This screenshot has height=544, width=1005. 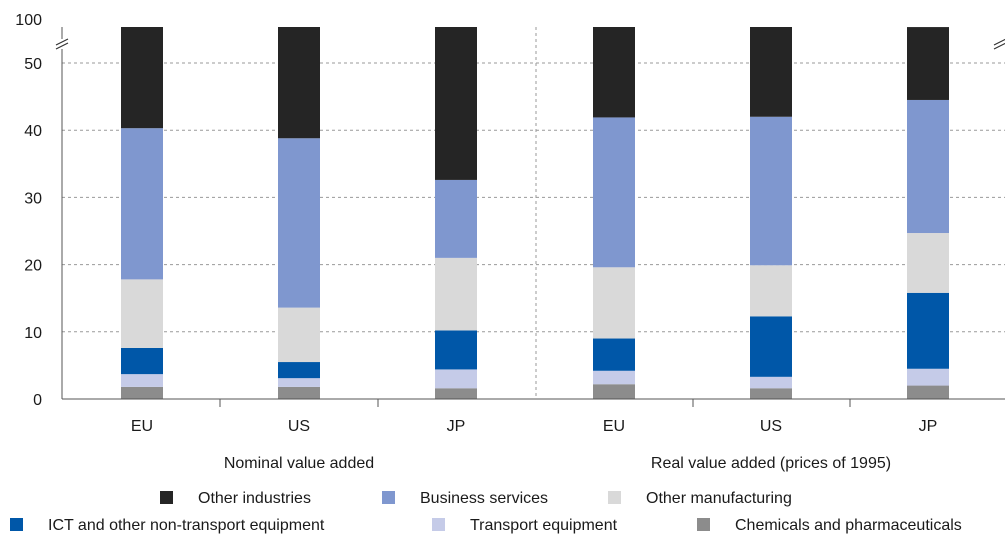 What do you see at coordinates (186, 525) in the screenshot?
I see `legend-label: ICT and other non-transport equipment` at bounding box center [186, 525].